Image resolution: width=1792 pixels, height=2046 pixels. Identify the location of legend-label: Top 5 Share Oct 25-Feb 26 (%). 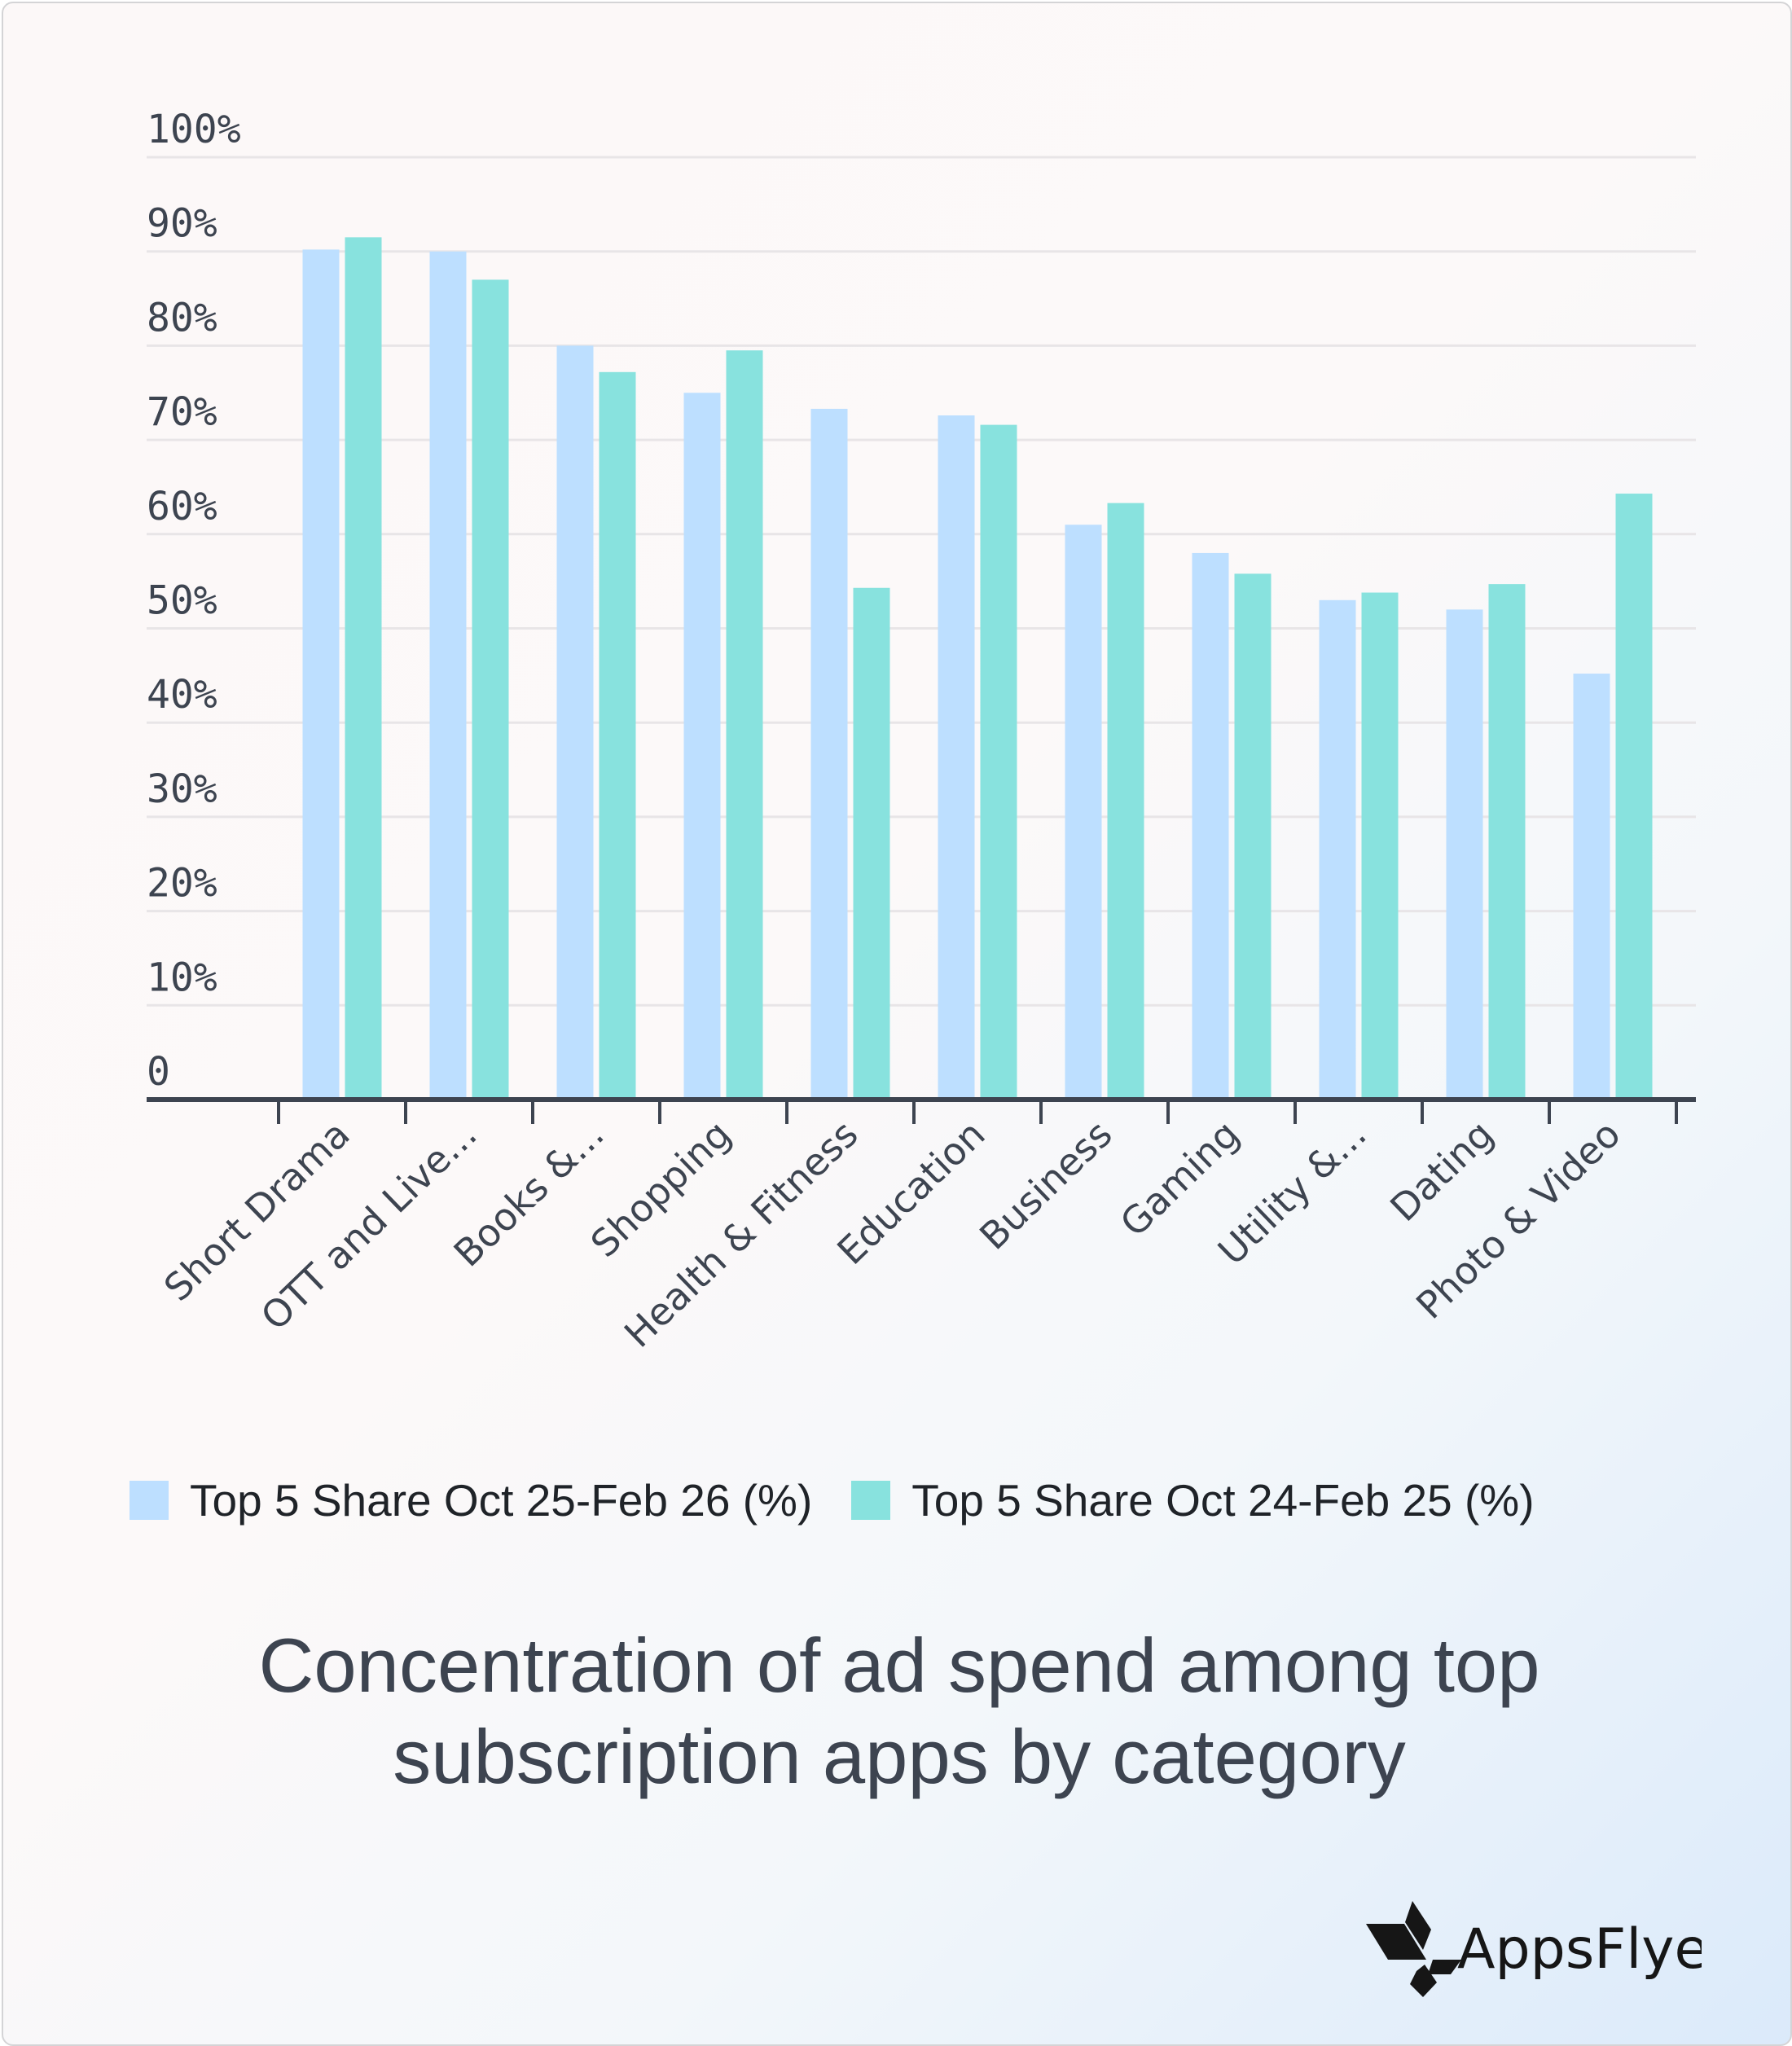
(501, 1500).